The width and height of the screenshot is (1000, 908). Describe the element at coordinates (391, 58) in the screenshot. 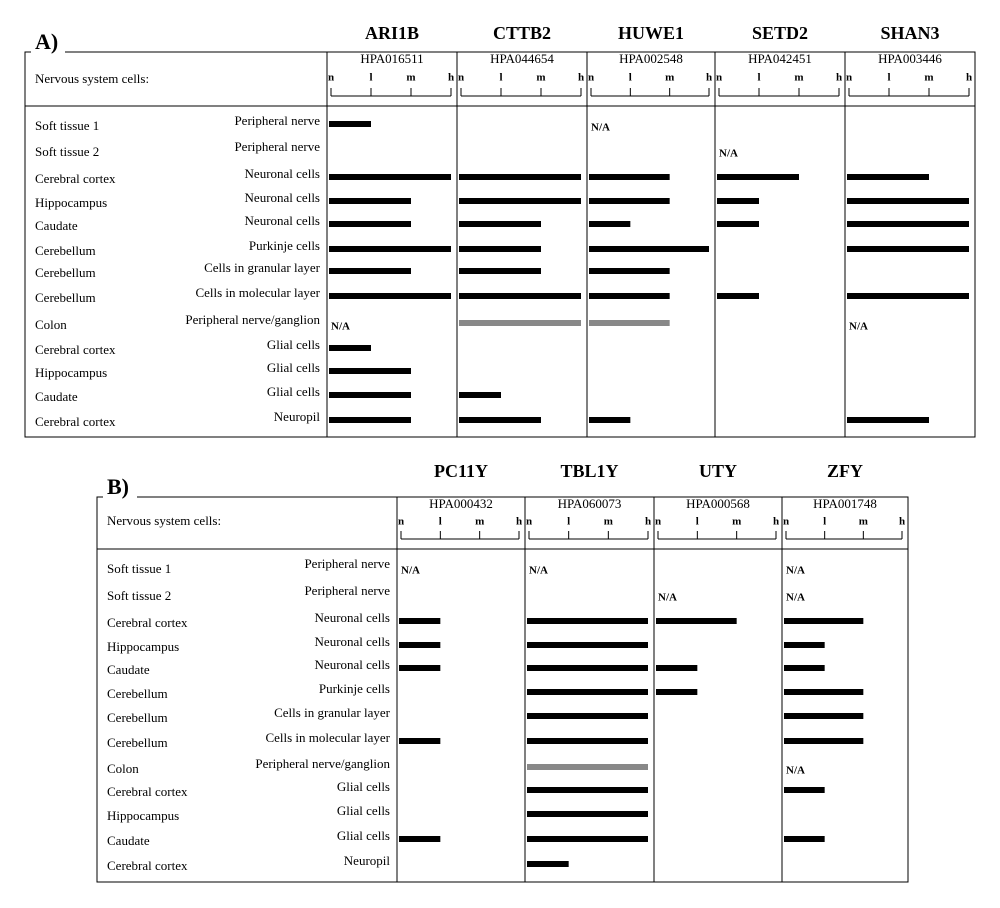

I see `antibody-id: HPA016511` at that location.